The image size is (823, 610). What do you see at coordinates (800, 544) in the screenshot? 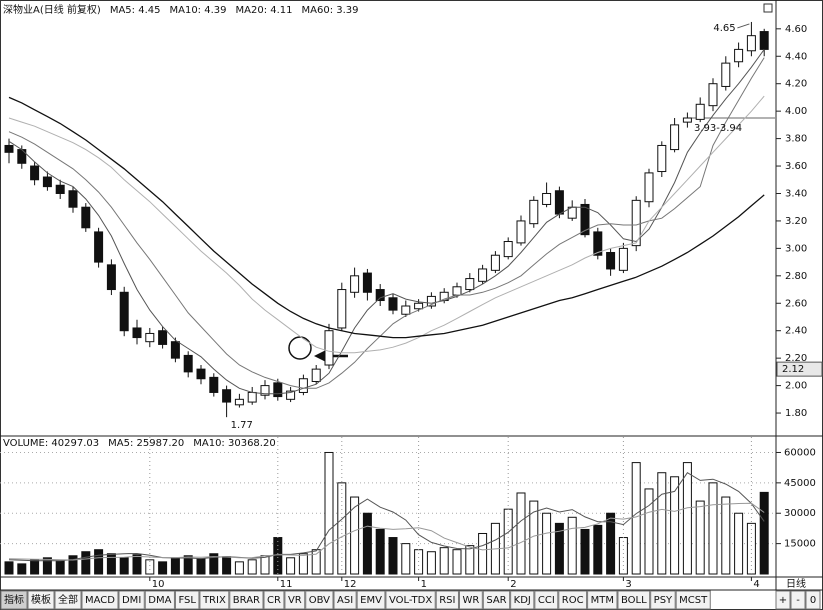
I see `y-tick-label: 15000` at bounding box center [800, 544].